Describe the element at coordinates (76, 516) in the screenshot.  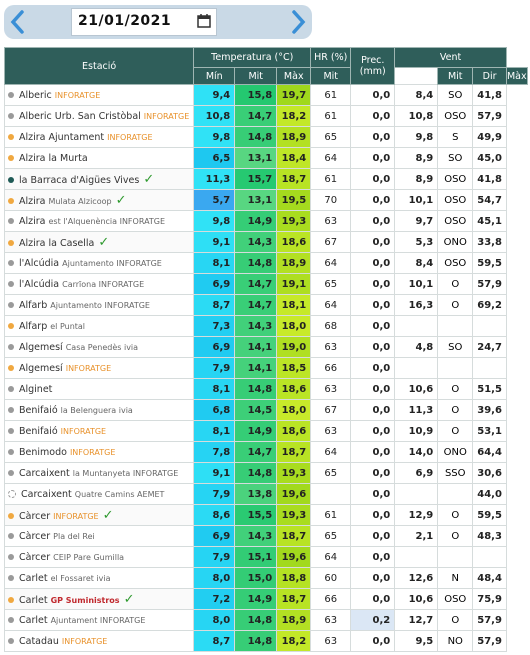
I see `station-tag: INFORATGE` at that location.